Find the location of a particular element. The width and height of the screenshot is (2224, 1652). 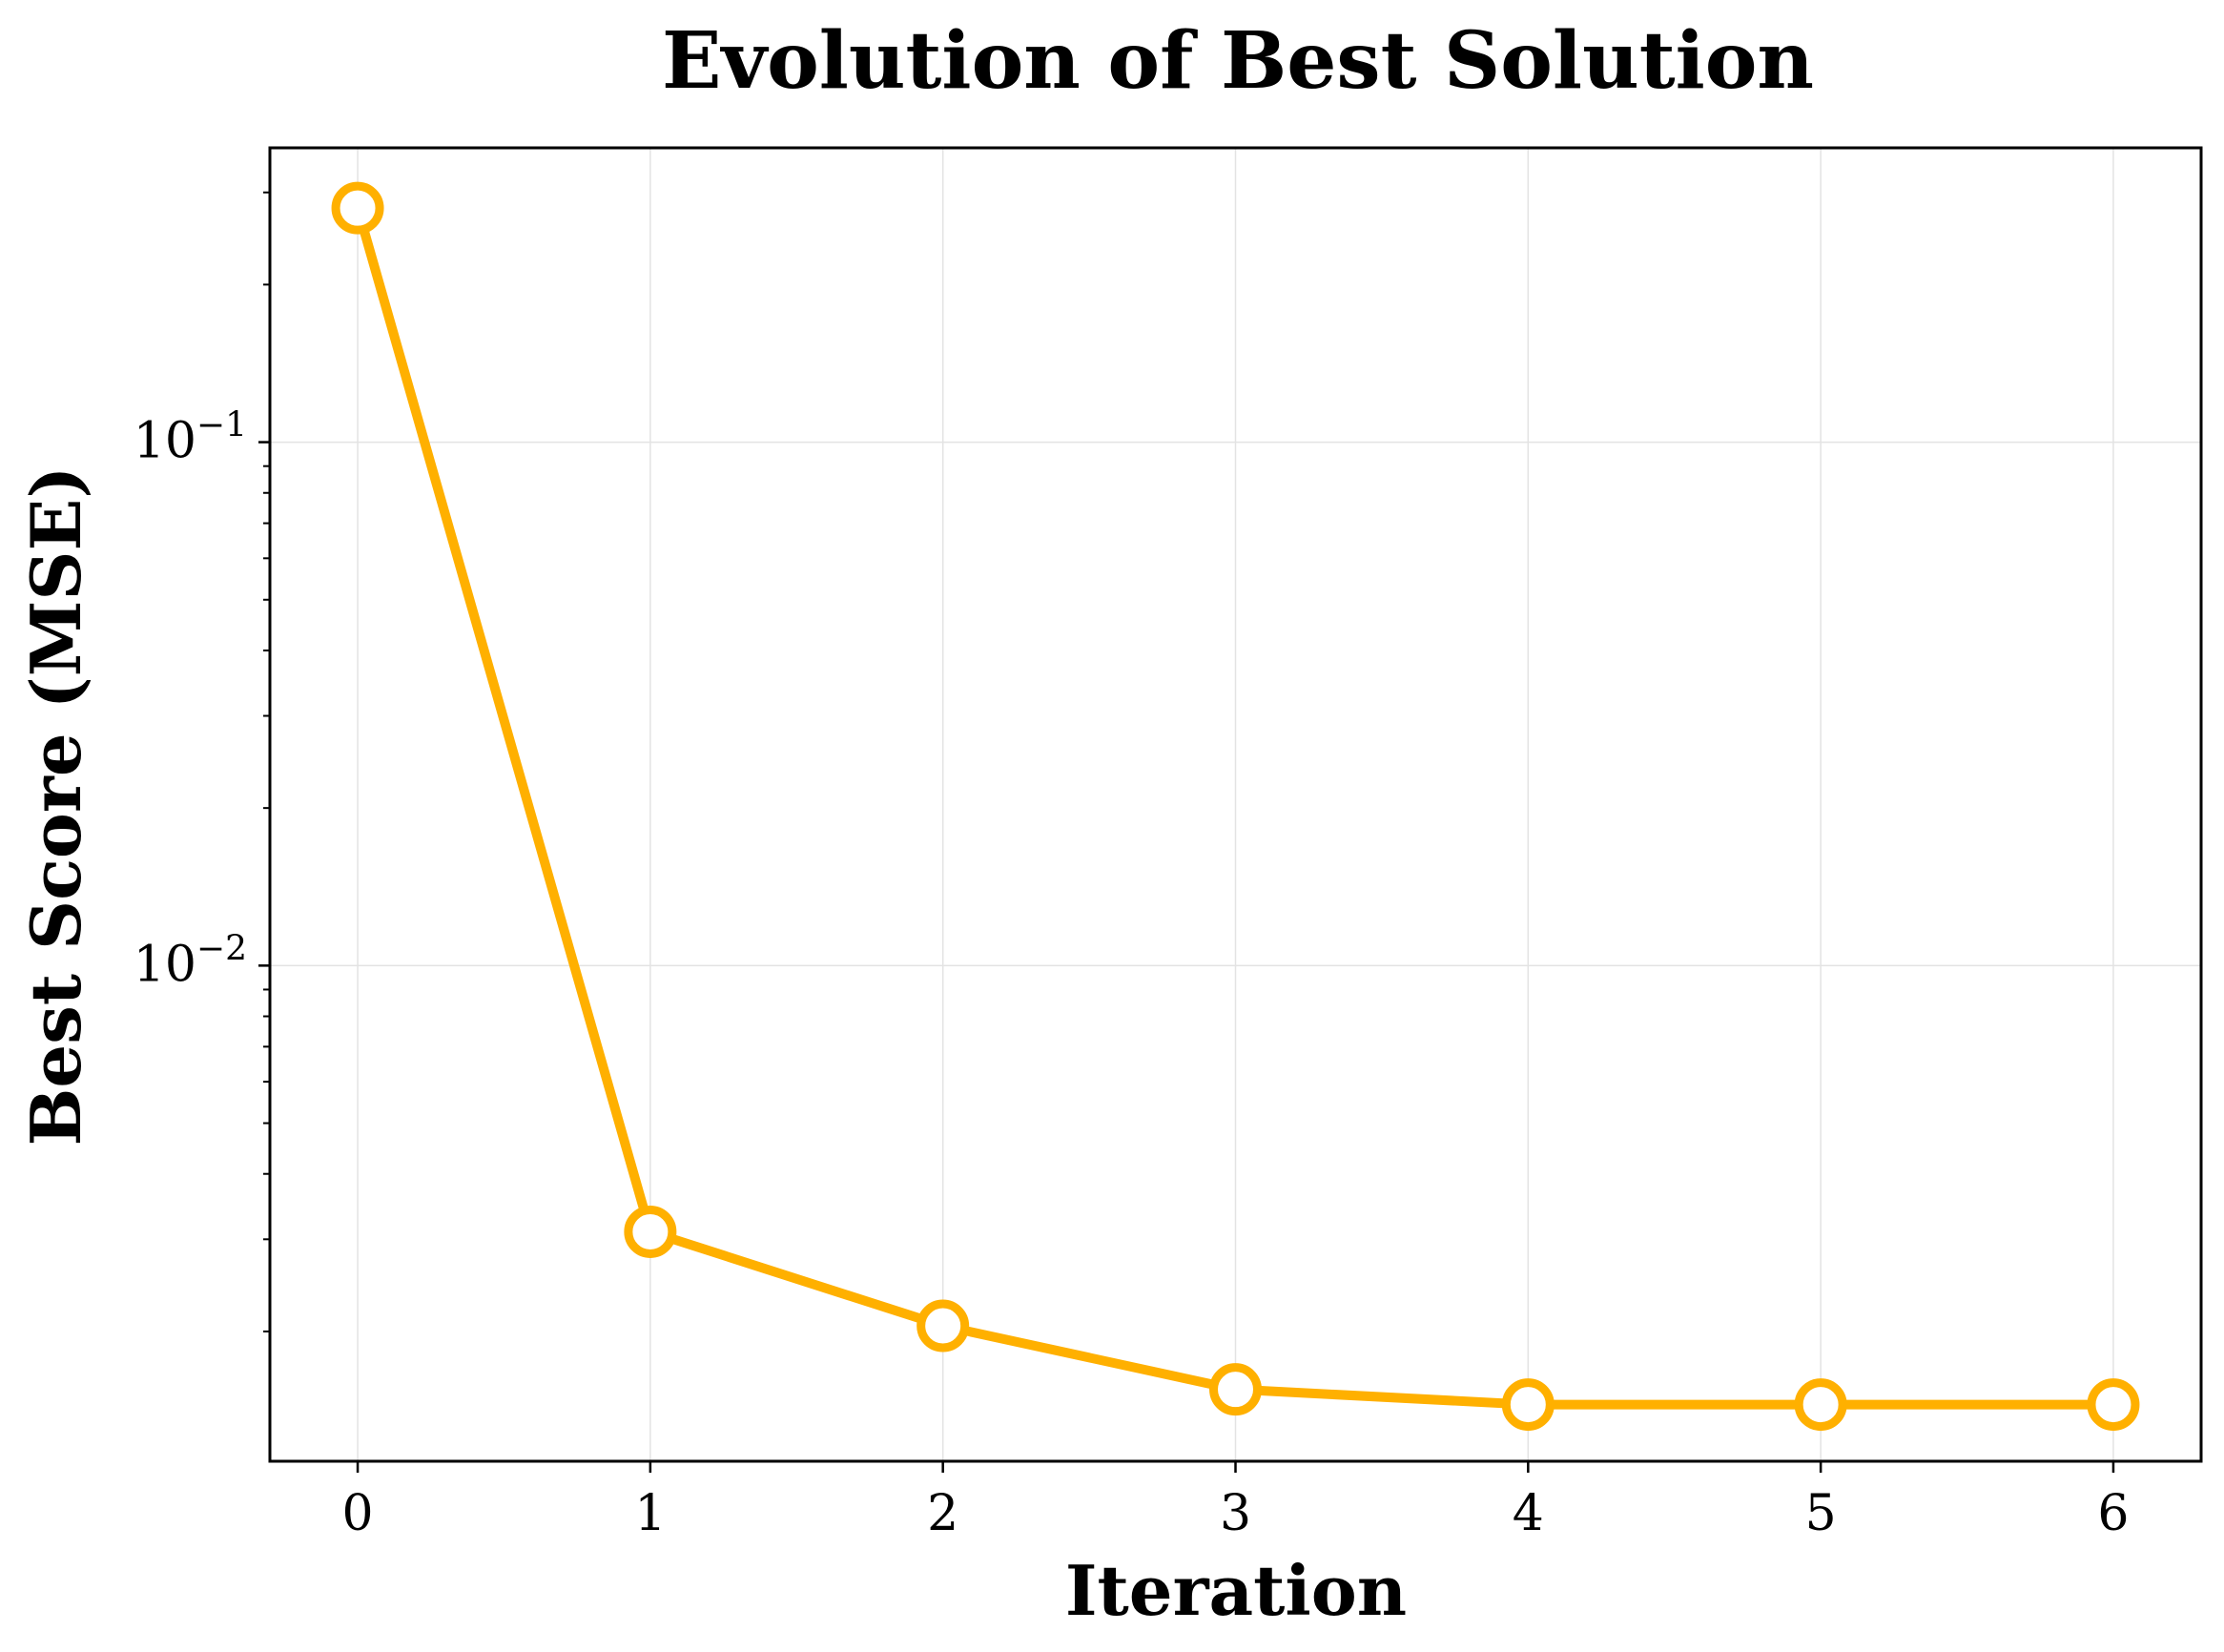

y-tick-label: 10⁻¹ is located at coordinates (190, 438).